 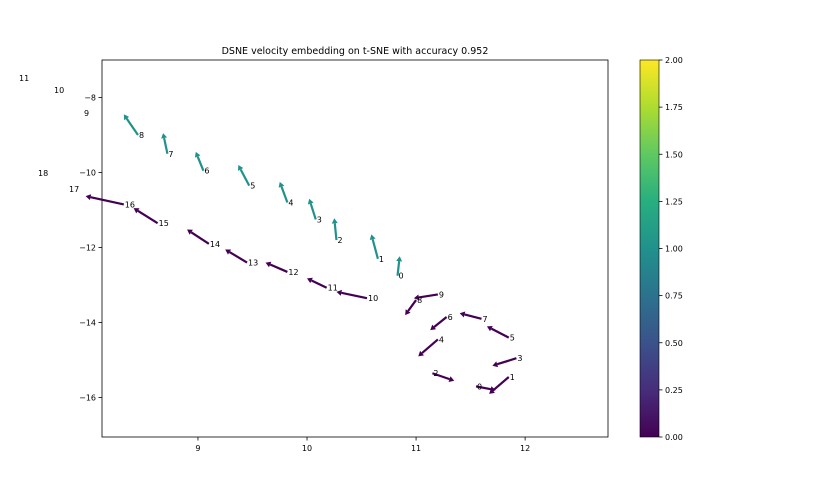 What do you see at coordinates (674, 390) in the screenshot?
I see `colorbar-tick-label: 0.25` at bounding box center [674, 390].